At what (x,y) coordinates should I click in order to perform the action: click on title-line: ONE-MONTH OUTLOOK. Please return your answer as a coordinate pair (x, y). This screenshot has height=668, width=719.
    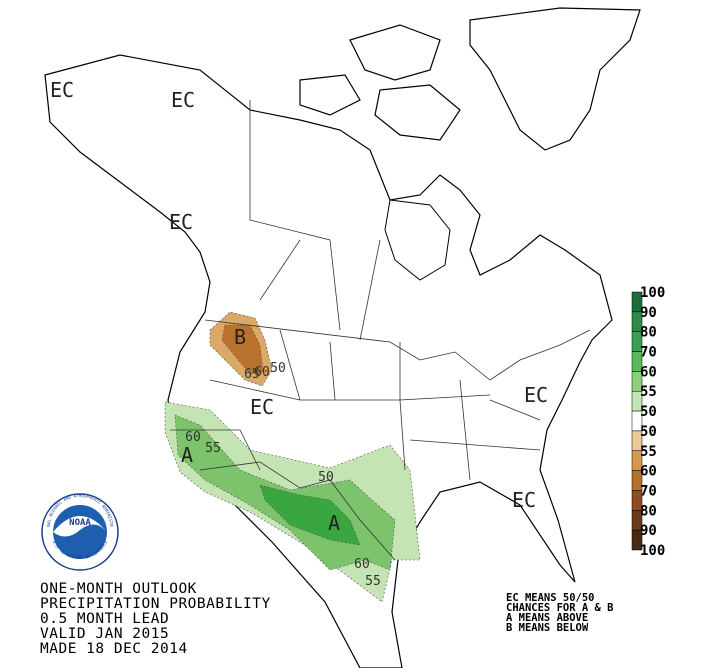
    Looking at the image, I should click on (118, 589).